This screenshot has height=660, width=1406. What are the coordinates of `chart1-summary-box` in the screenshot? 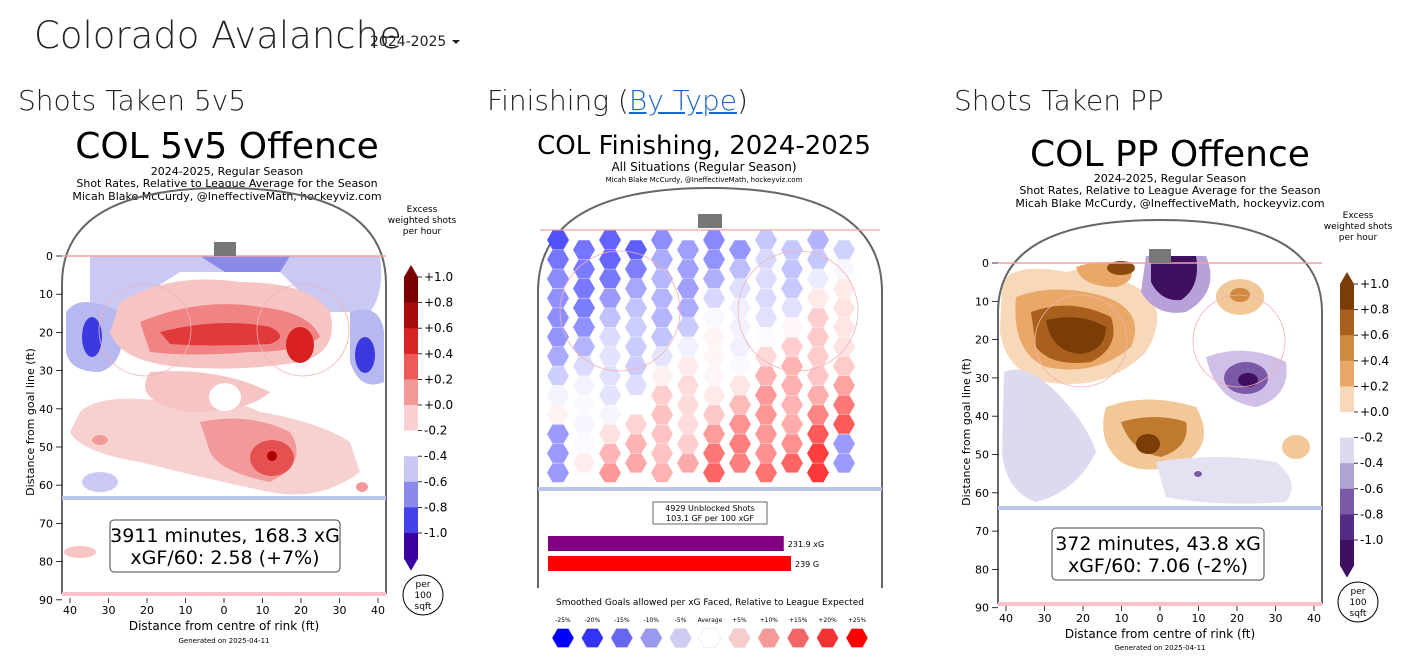 It's located at (225, 546).